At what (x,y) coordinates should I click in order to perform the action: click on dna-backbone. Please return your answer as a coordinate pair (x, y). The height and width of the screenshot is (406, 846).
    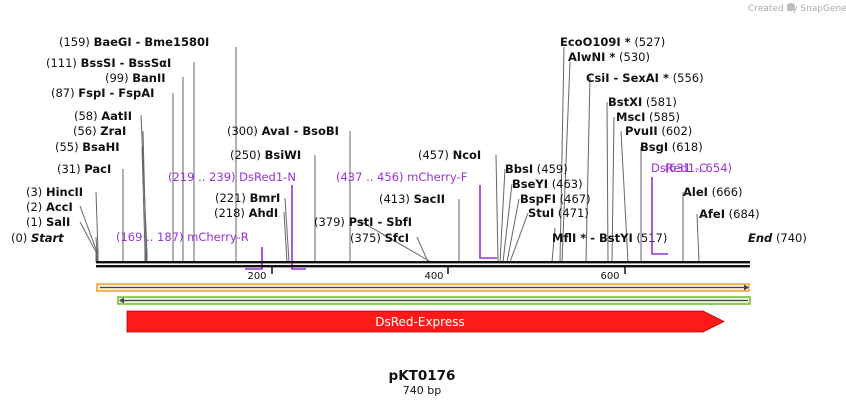
    Looking at the image, I should click on (423, 264).